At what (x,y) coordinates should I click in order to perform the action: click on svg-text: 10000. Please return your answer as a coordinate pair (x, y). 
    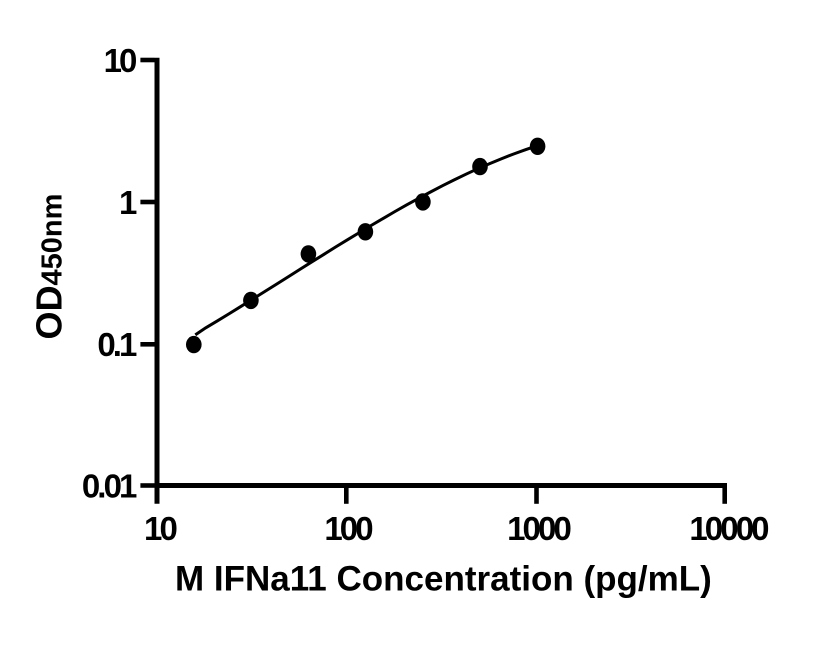
    Looking at the image, I should click on (728, 528).